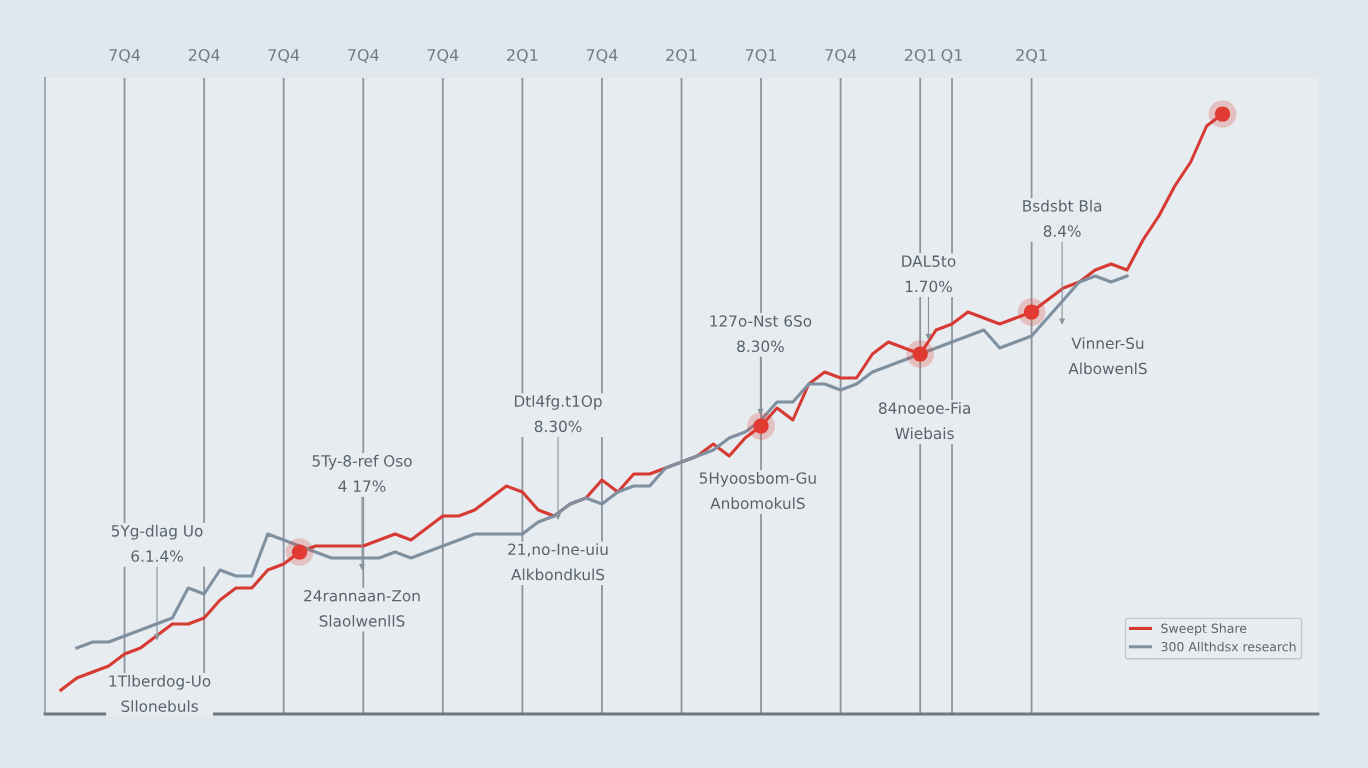 This screenshot has width=1368, height=768. Describe the element at coordinates (362, 473) in the screenshot. I see `annotation: 5Ty-8-ref Oso 4 17%` at that location.